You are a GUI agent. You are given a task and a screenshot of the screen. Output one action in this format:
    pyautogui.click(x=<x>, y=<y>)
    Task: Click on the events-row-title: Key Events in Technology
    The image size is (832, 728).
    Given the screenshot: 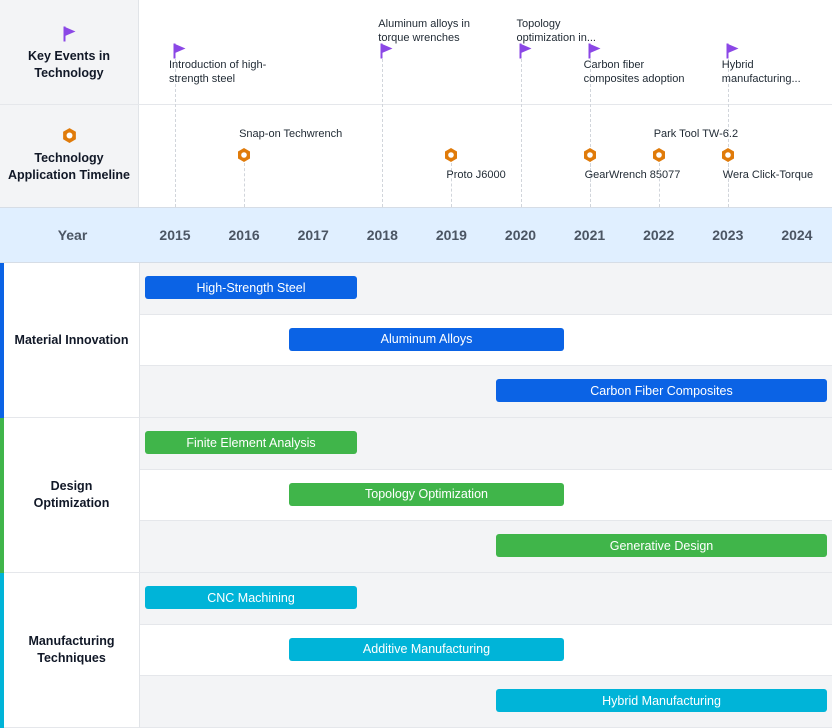 What is the action you would take?
    pyautogui.click(x=69, y=64)
    